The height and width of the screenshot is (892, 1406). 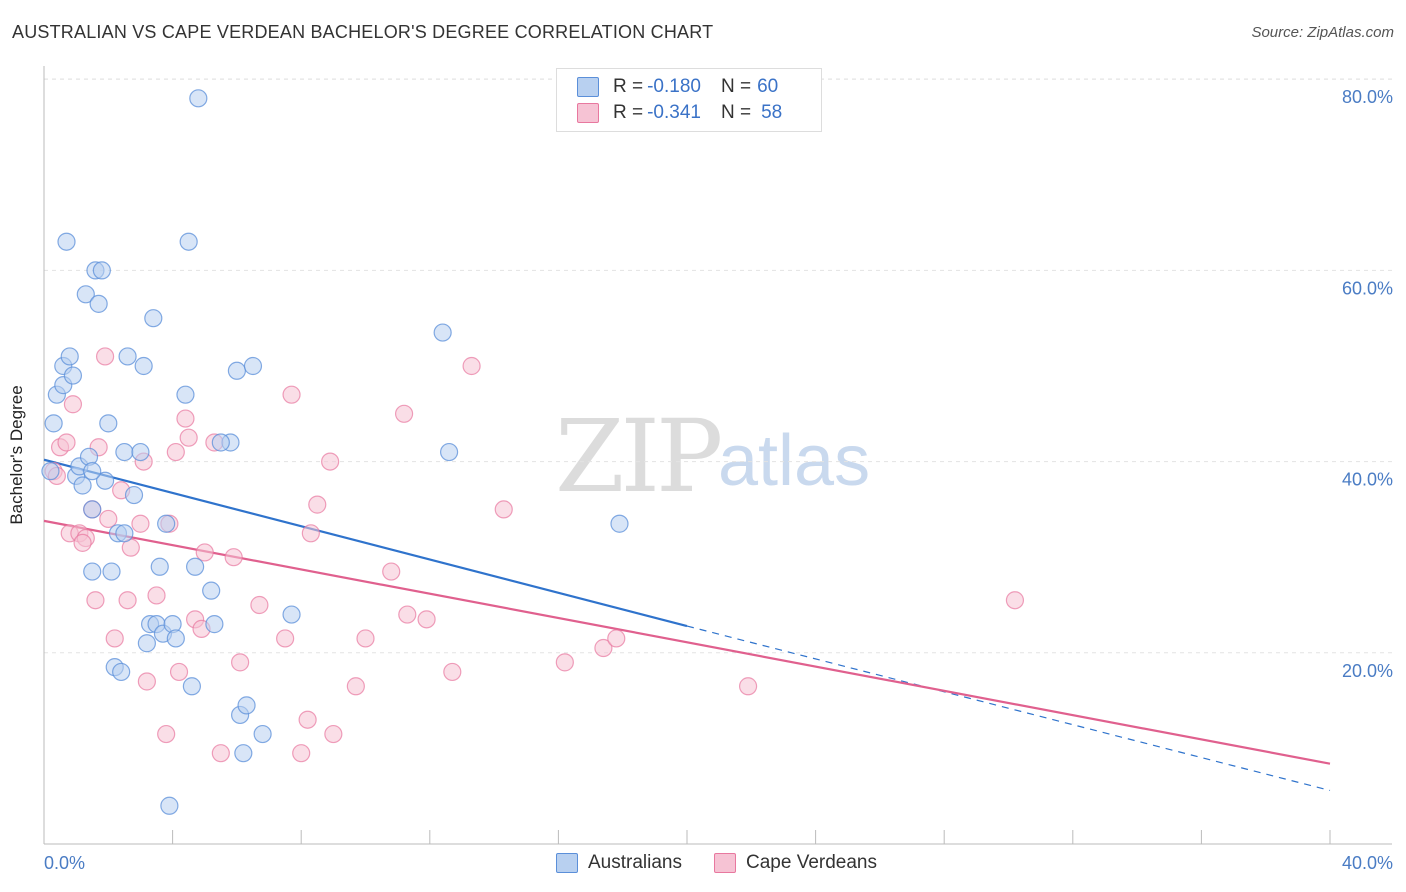 What do you see at coordinates (736, 86) in the screenshot?
I see `legend-n-label: N =` at bounding box center [736, 86].